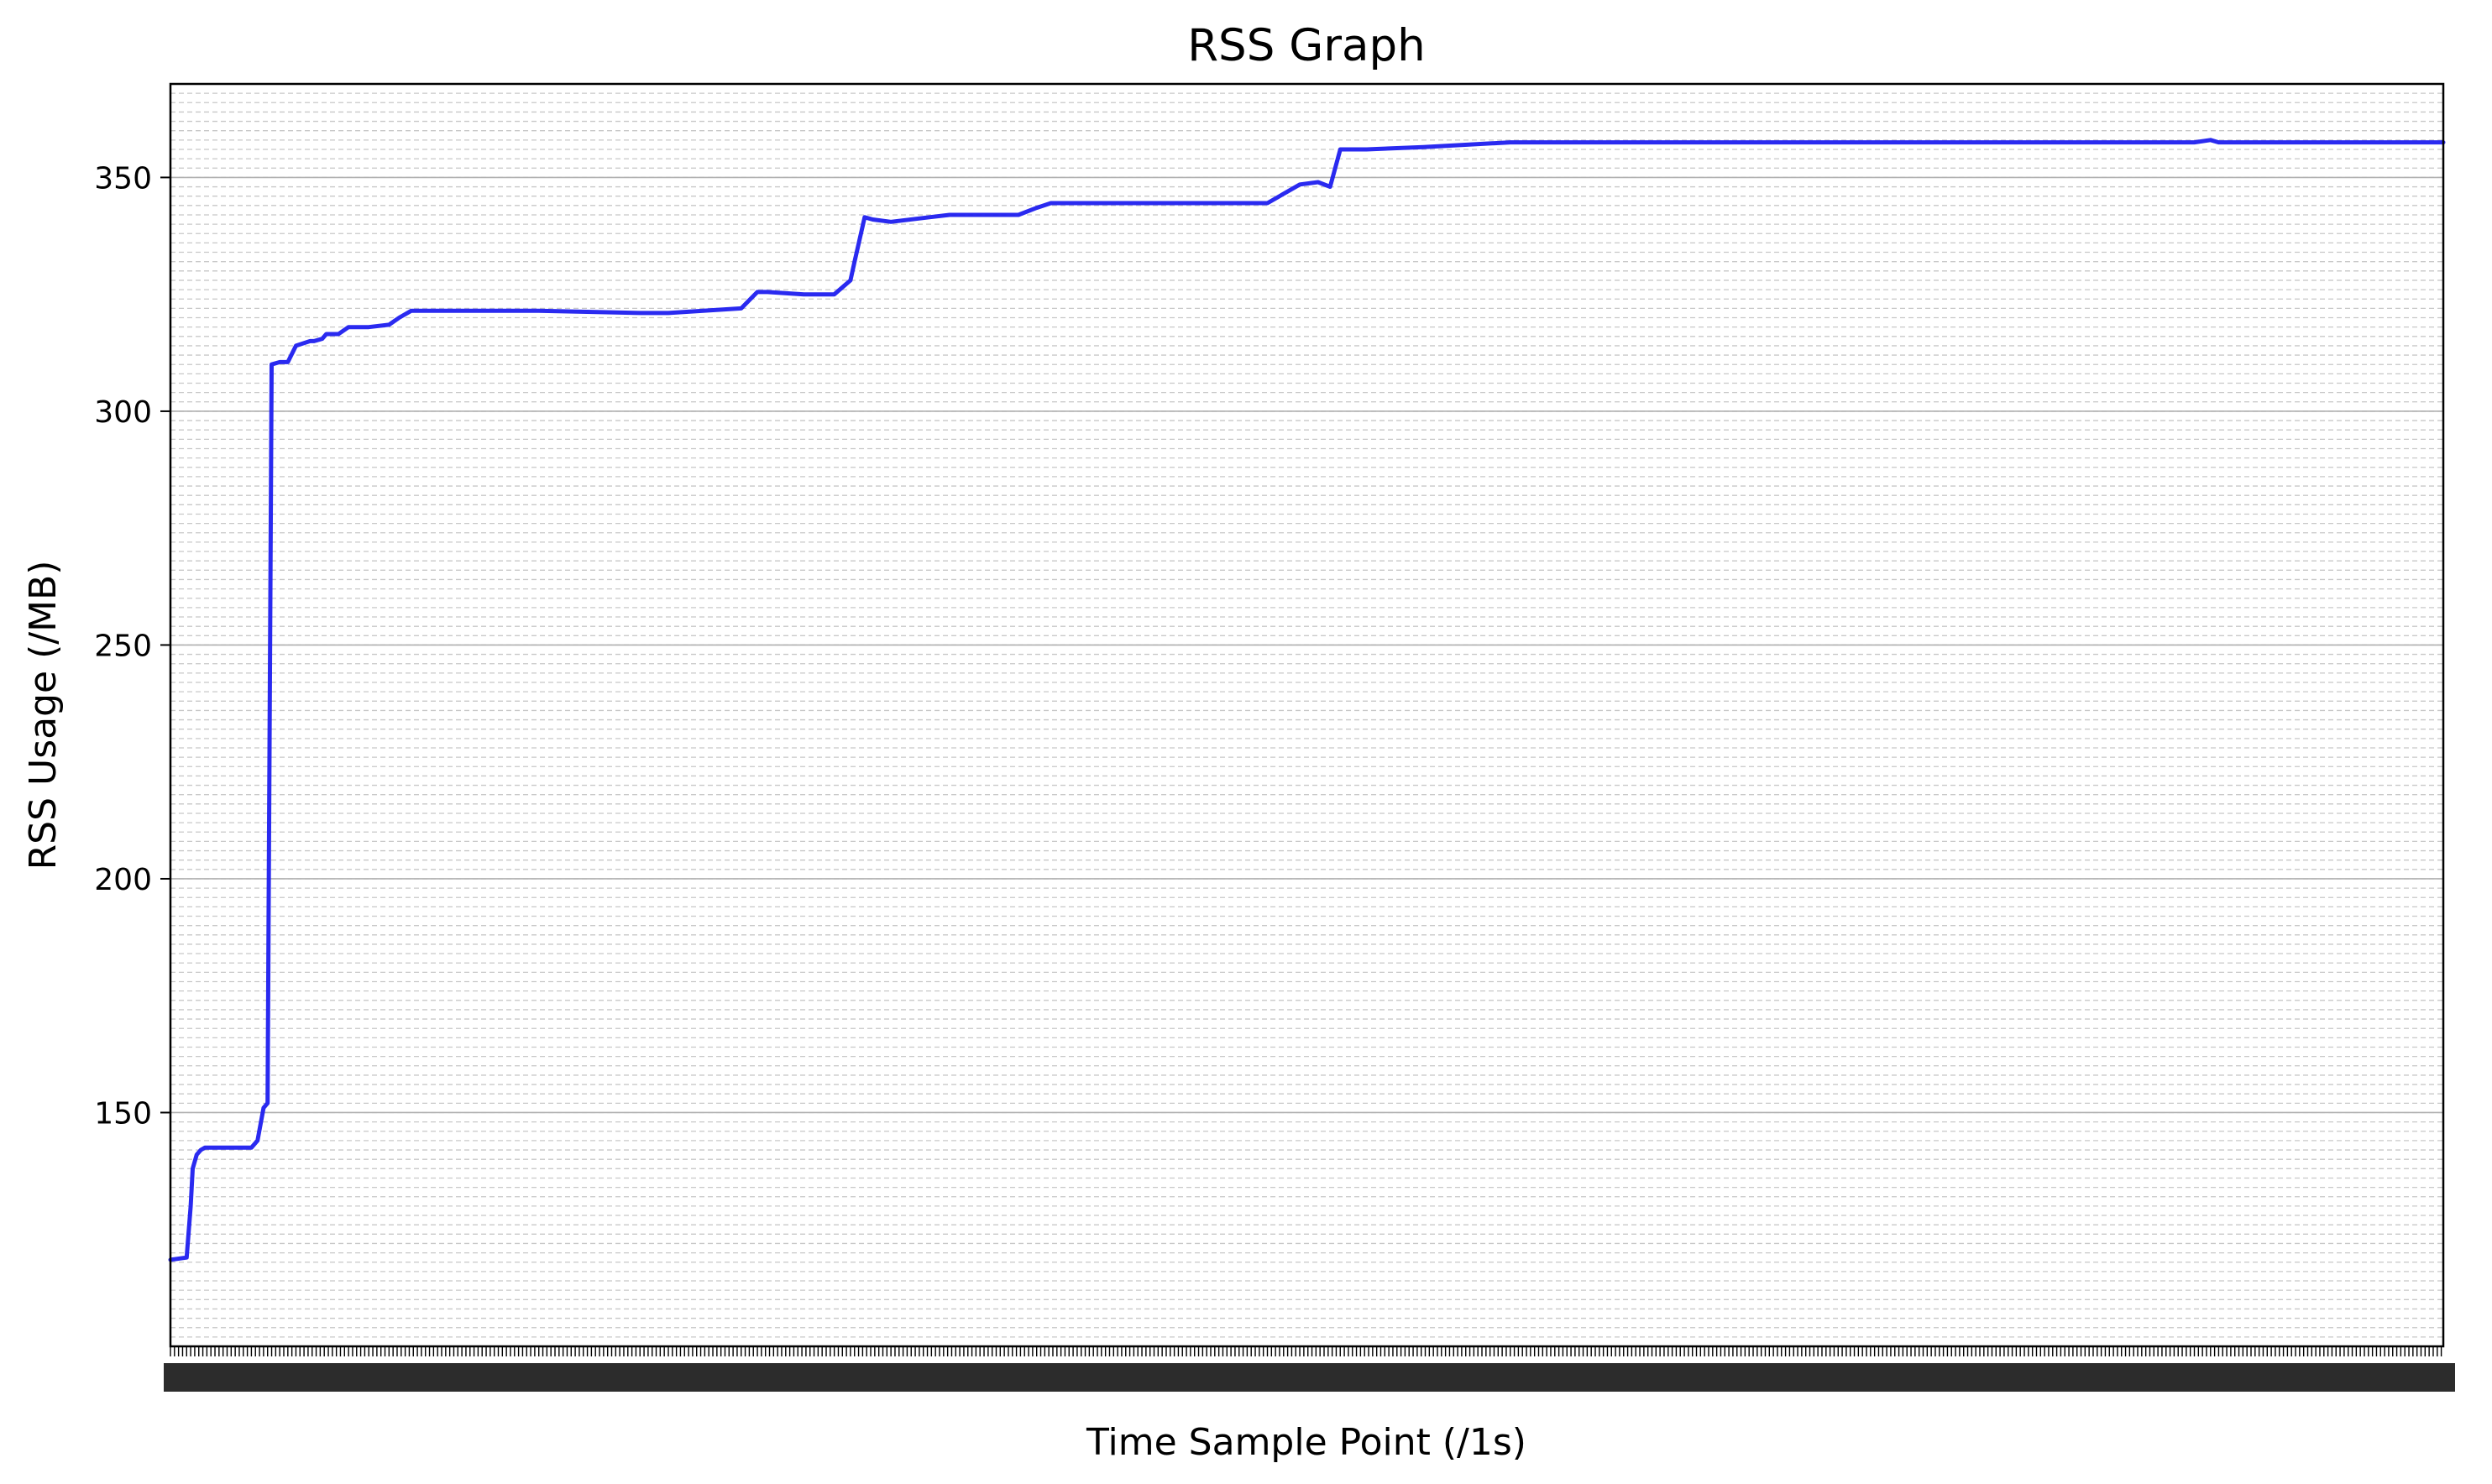 This screenshot has height=1484, width=2492. Describe the element at coordinates (123, 412) in the screenshot. I see `y-tick-label: 300` at that location.